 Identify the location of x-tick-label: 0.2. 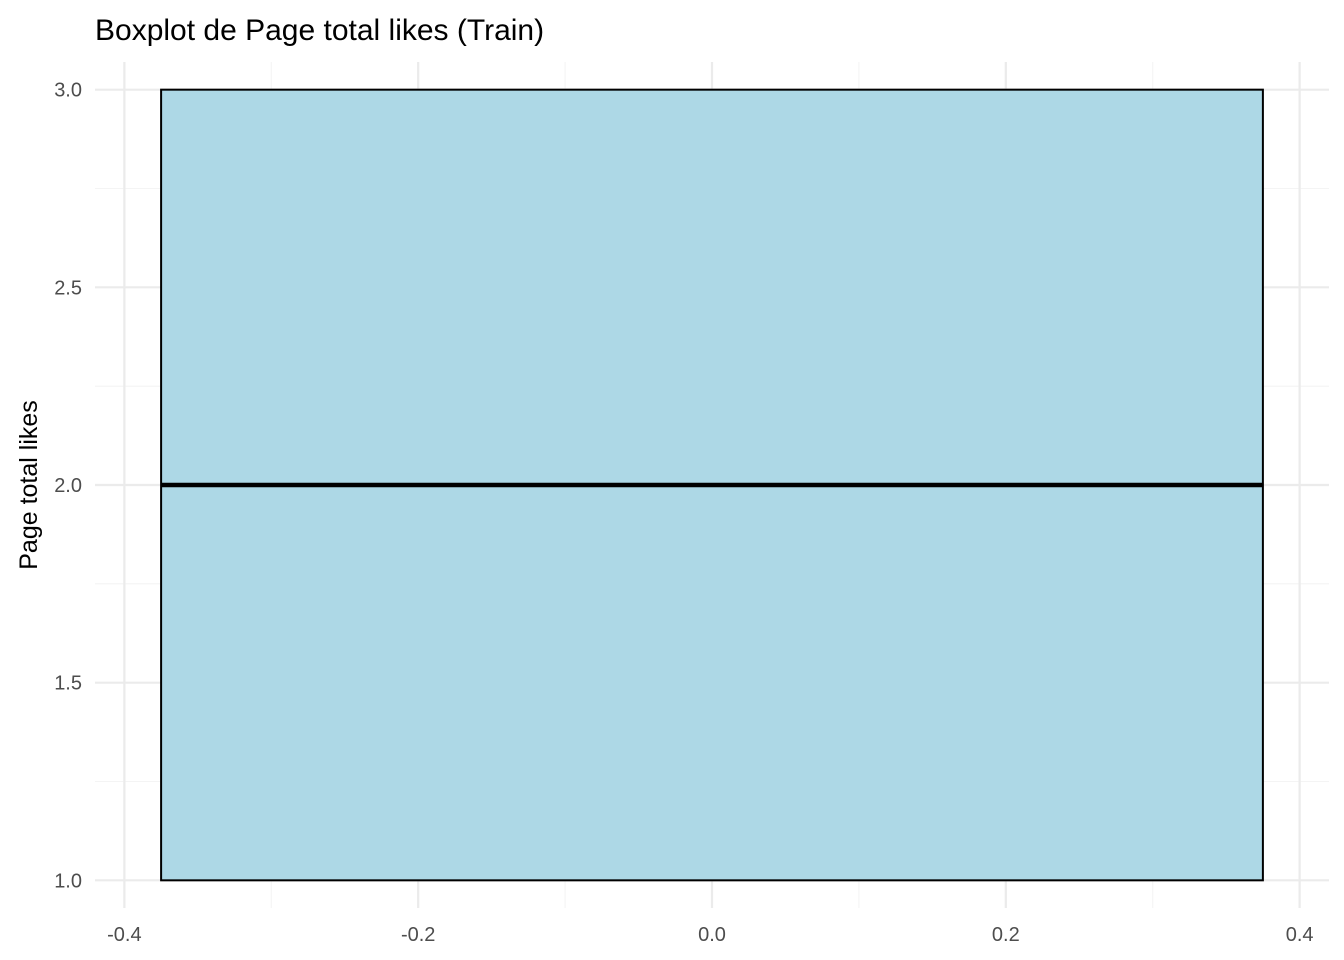
(1006, 935).